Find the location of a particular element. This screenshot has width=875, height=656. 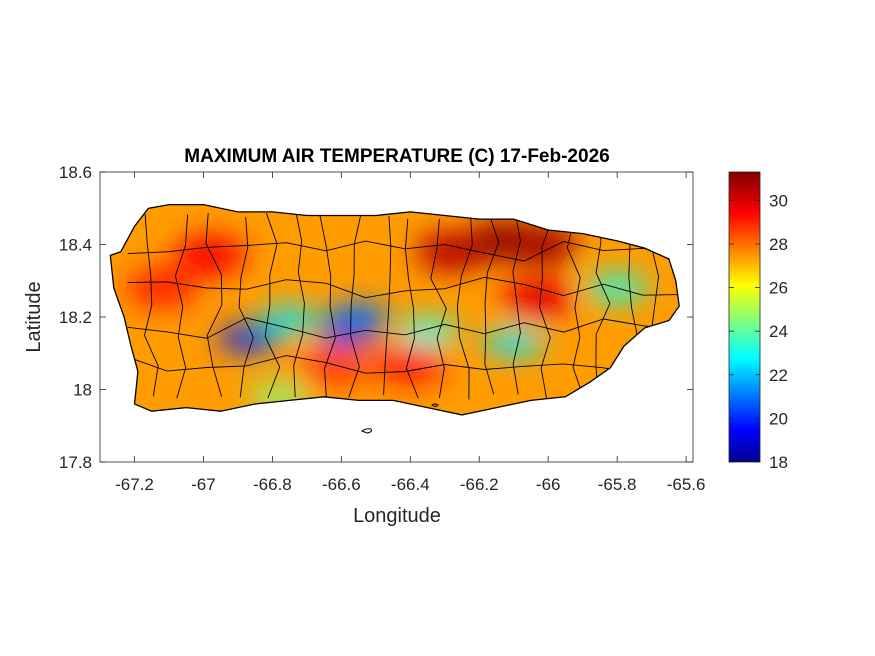

y-tick-label: 18.6 is located at coordinates (75, 172).